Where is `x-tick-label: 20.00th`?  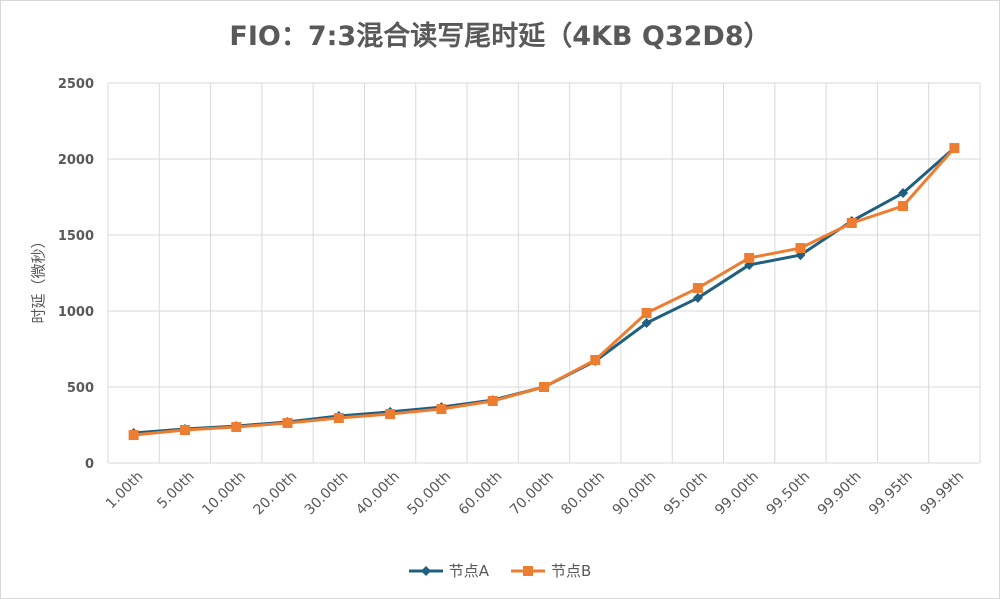 x-tick-label: 20.00th is located at coordinates (276, 494).